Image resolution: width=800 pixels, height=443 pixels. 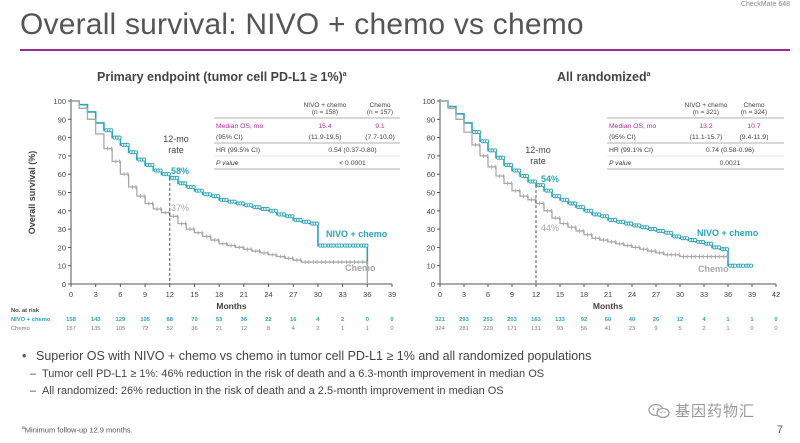 What do you see at coordinates (229, 137) in the screenshot?
I see `p0-stats-row-label: (95% CI)` at bounding box center [229, 137].